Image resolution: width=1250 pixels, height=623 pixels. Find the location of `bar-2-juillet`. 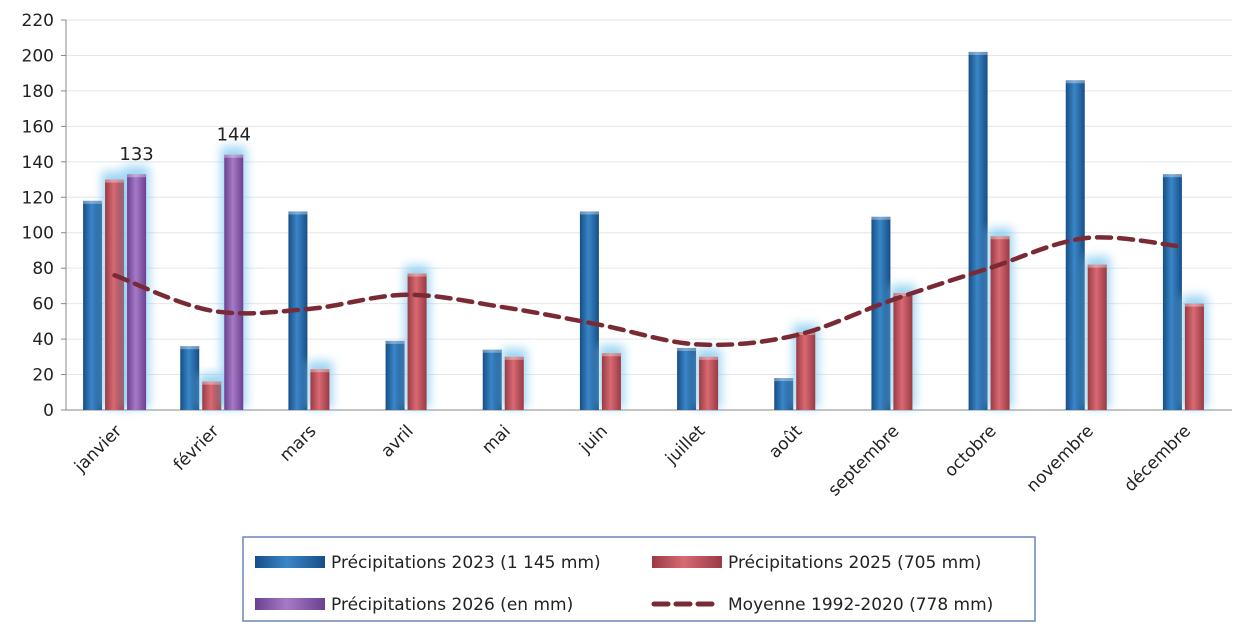

bar-2-juillet is located at coordinates (709, 383).